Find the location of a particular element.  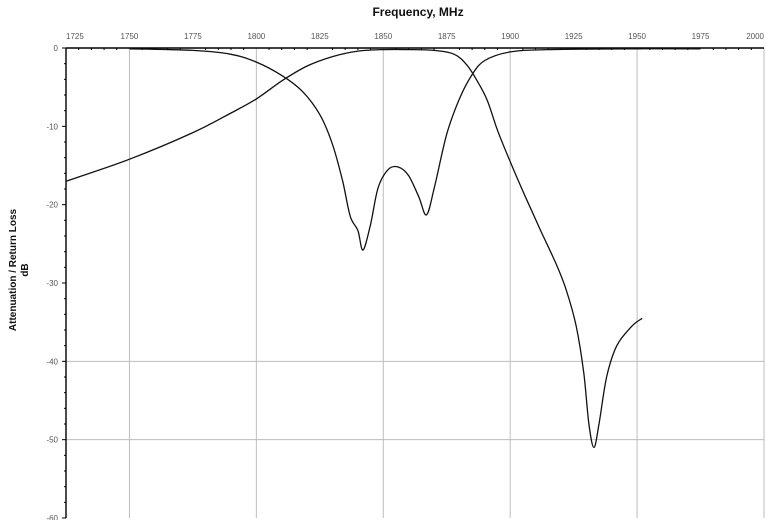

y-tick-label: -20 is located at coordinates (52, 205).